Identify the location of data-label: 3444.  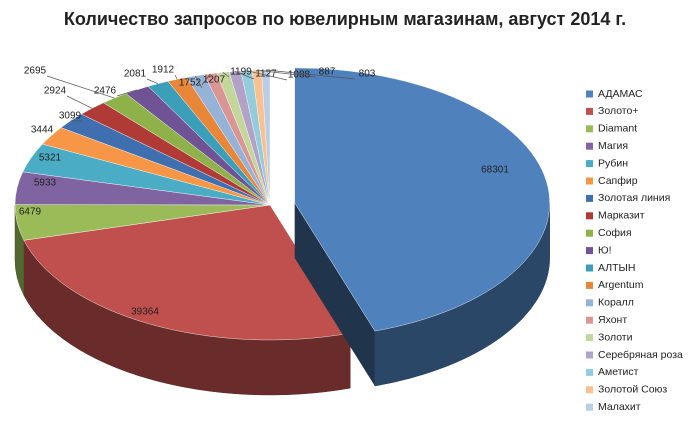
(42, 130).